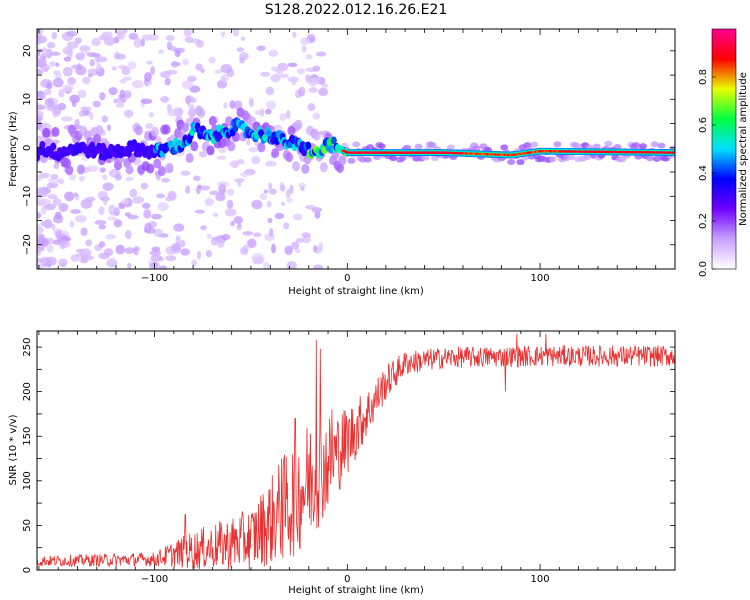  What do you see at coordinates (27, 480) in the screenshot?
I see `snr-y-tick-label: 100` at bounding box center [27, 480].